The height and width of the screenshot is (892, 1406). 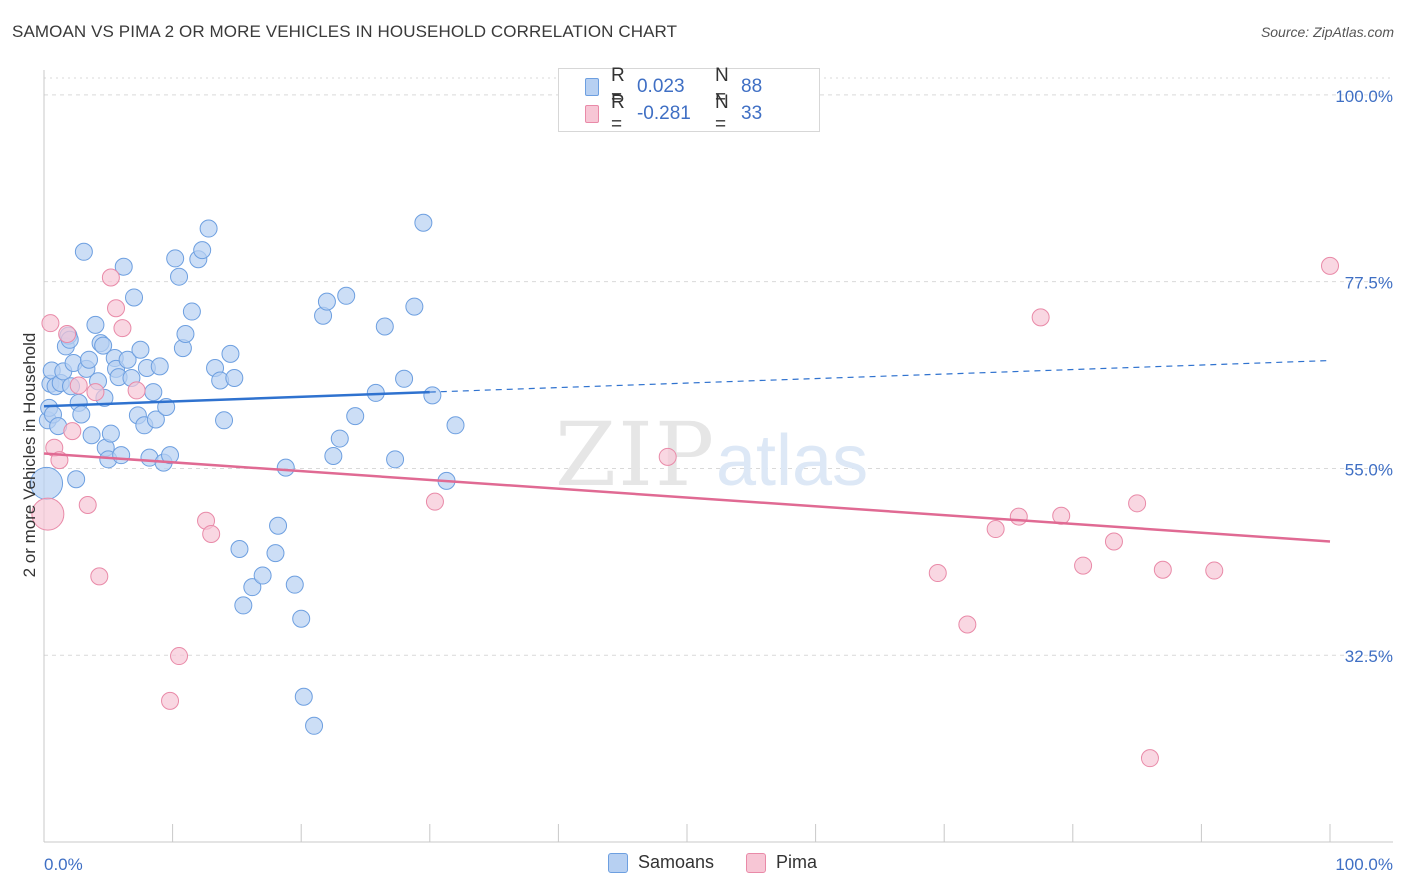 What do you see at coordinates (702, 86) in the screenshot?
I see `legend-row-samoans: R = 0.023 N = 88` at bounding box center [702, 86].